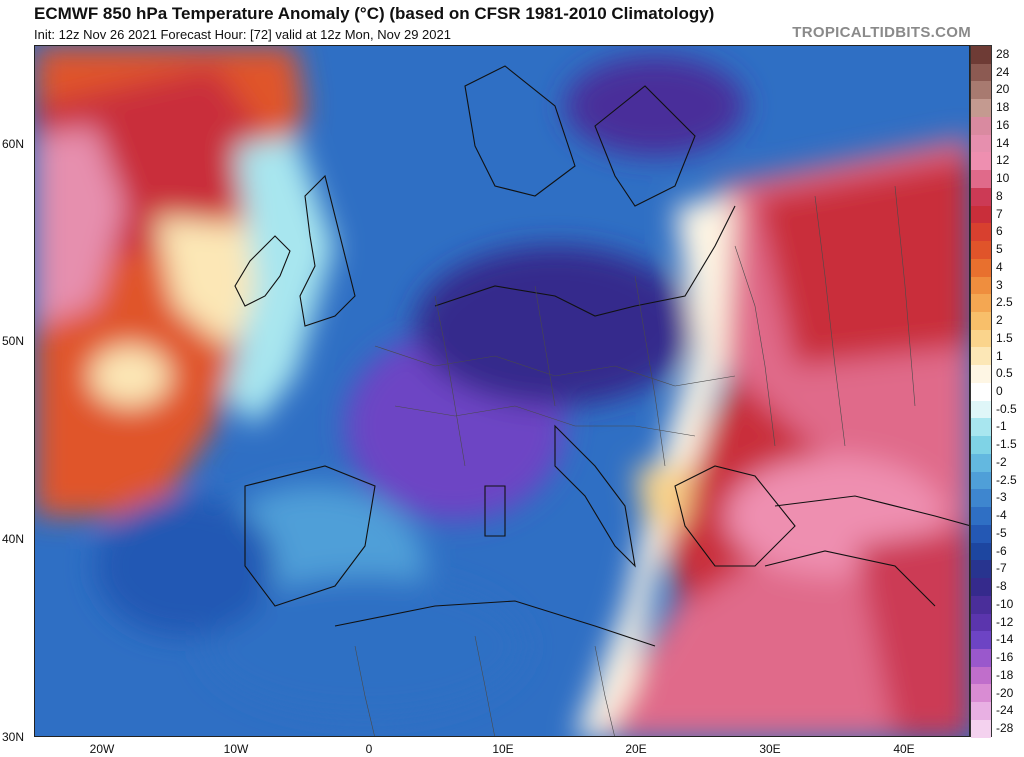 This screenshot has height=757, width=1024. I want to click on colorbar-label: -14, so click(1005, 639).